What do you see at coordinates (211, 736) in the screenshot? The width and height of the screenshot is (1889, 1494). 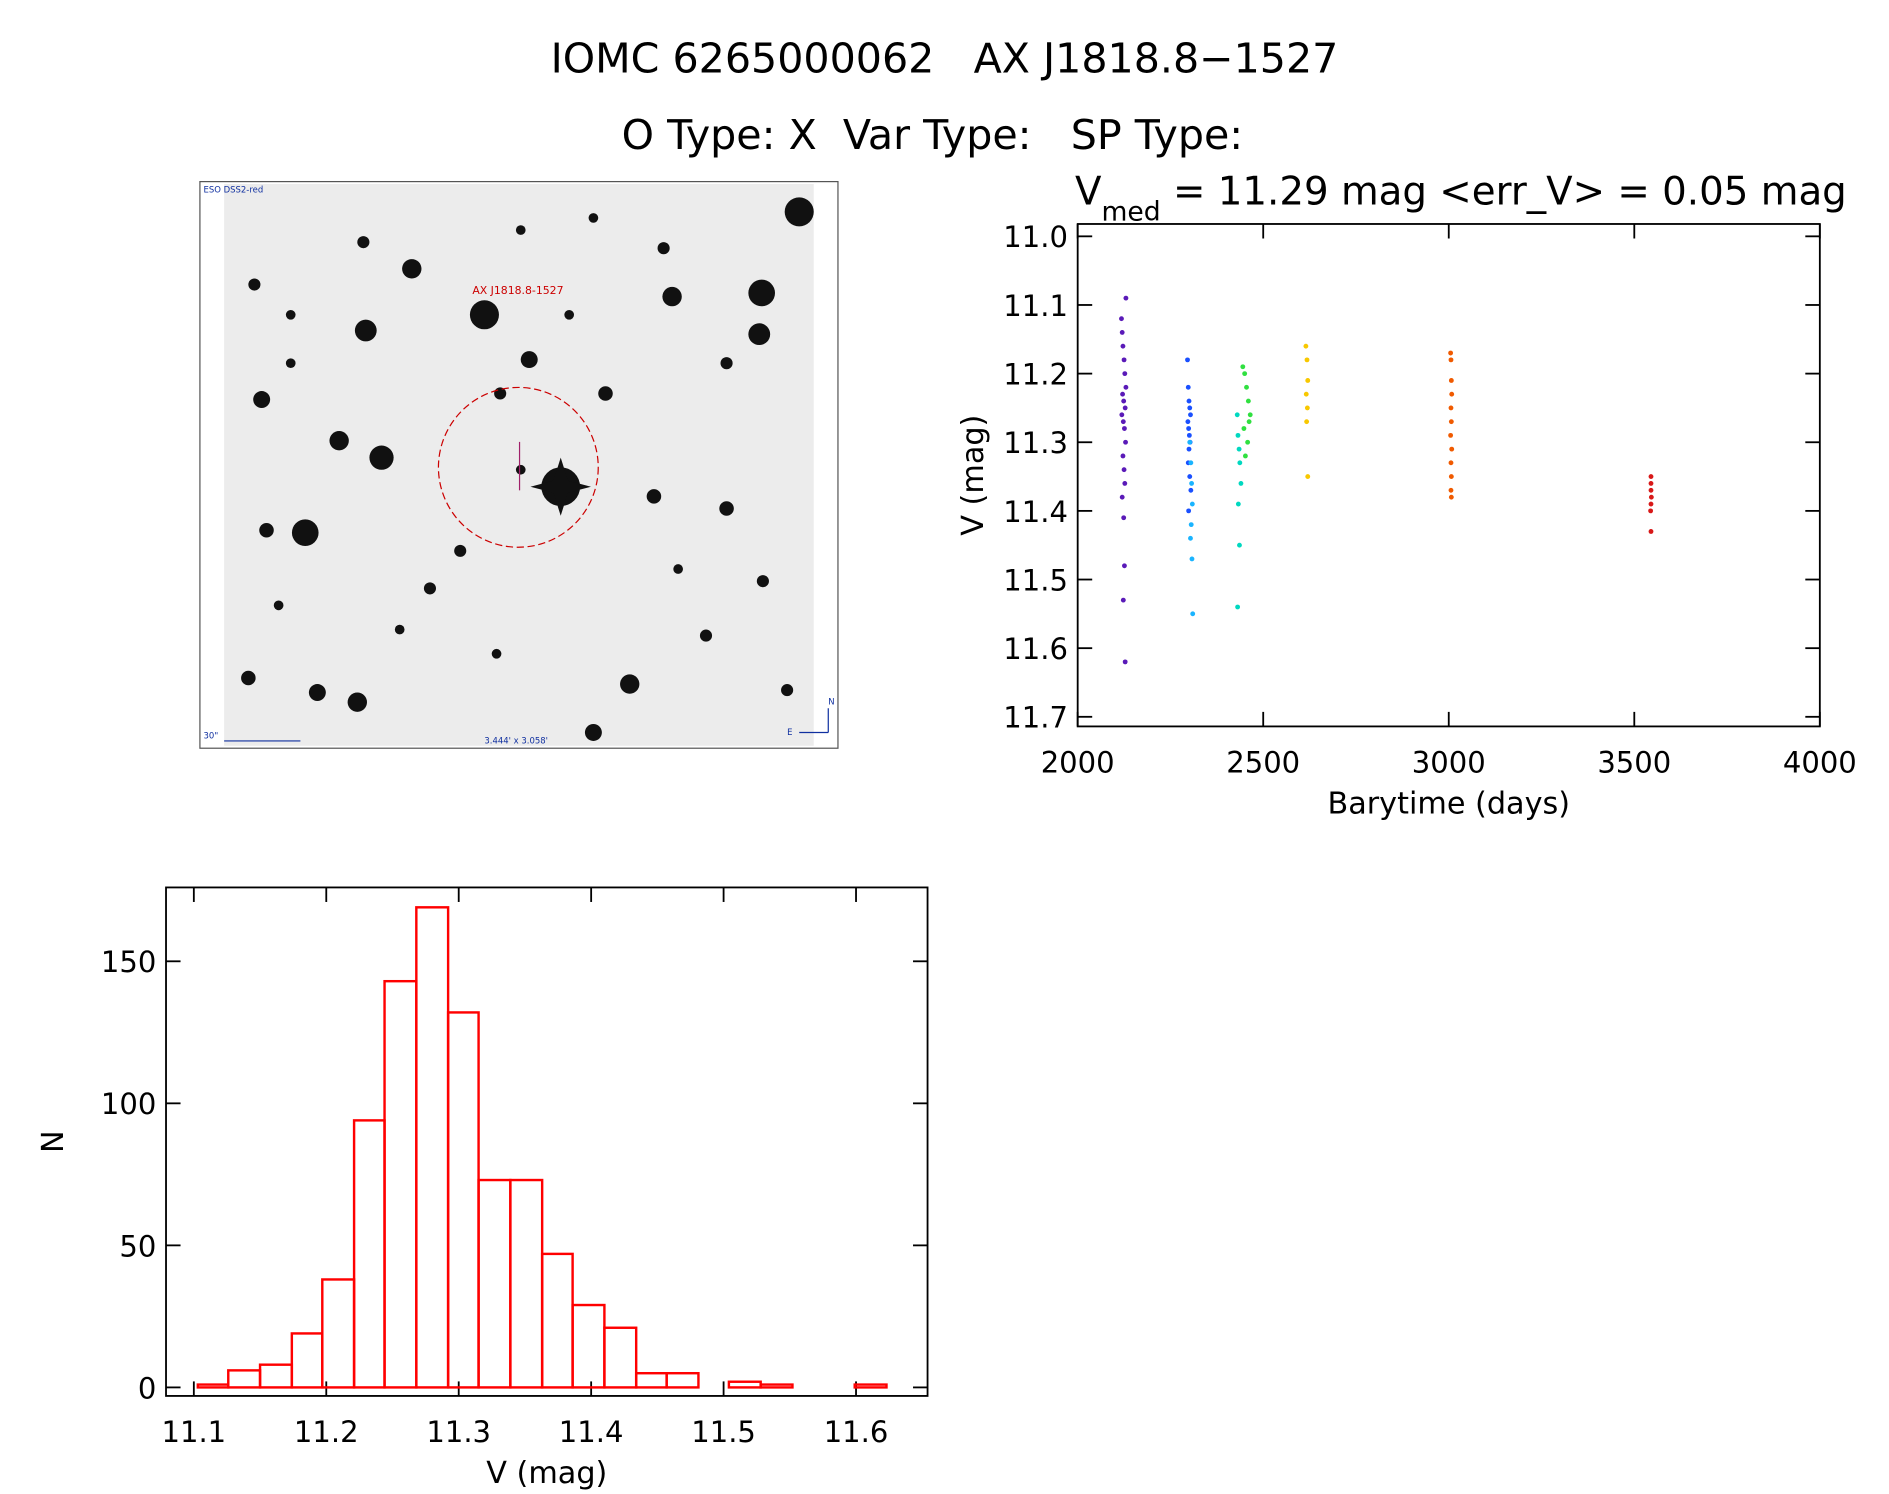 I see `scale-label: 30"` at bounding box center [211, 736].